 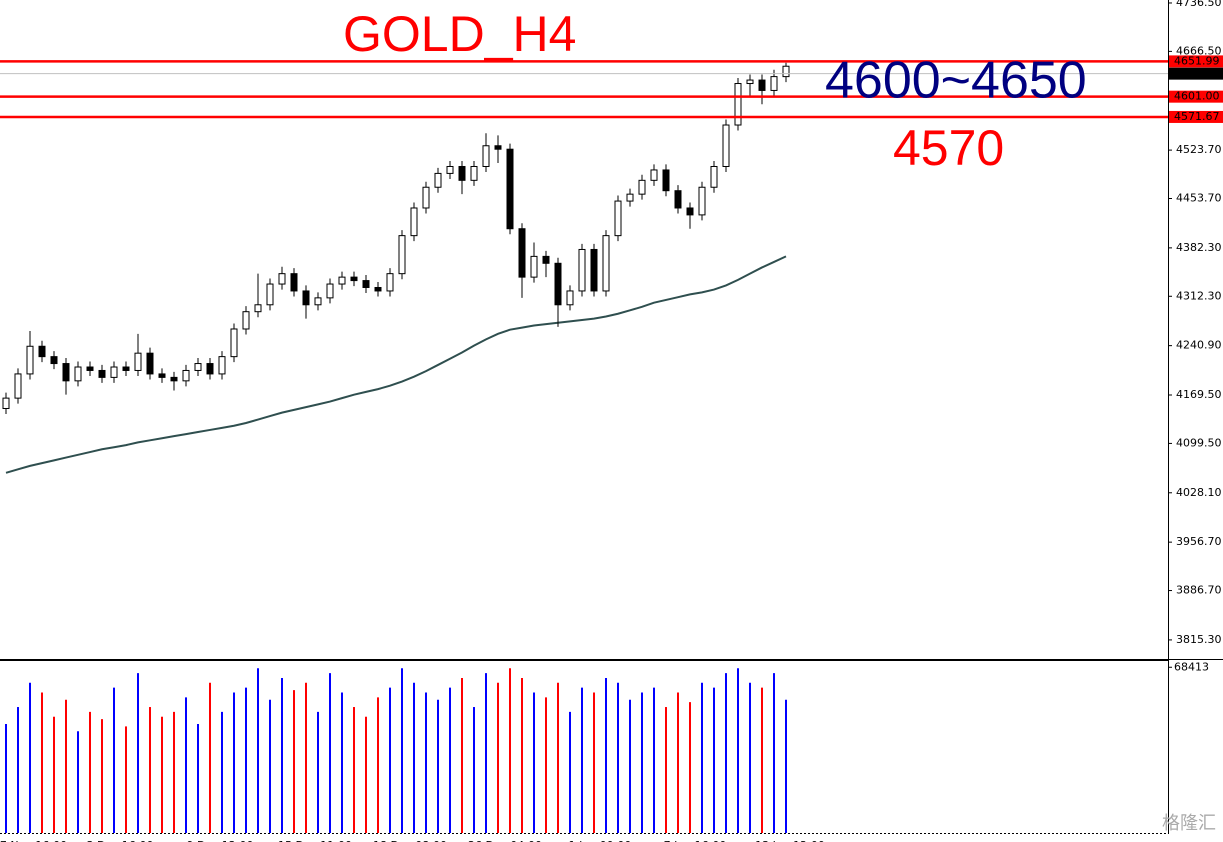 What do you see at coordinates (1199, 198) in the screenshot?
I see `y-tick-label: 4453.70` at bounding box center [1199, 198].